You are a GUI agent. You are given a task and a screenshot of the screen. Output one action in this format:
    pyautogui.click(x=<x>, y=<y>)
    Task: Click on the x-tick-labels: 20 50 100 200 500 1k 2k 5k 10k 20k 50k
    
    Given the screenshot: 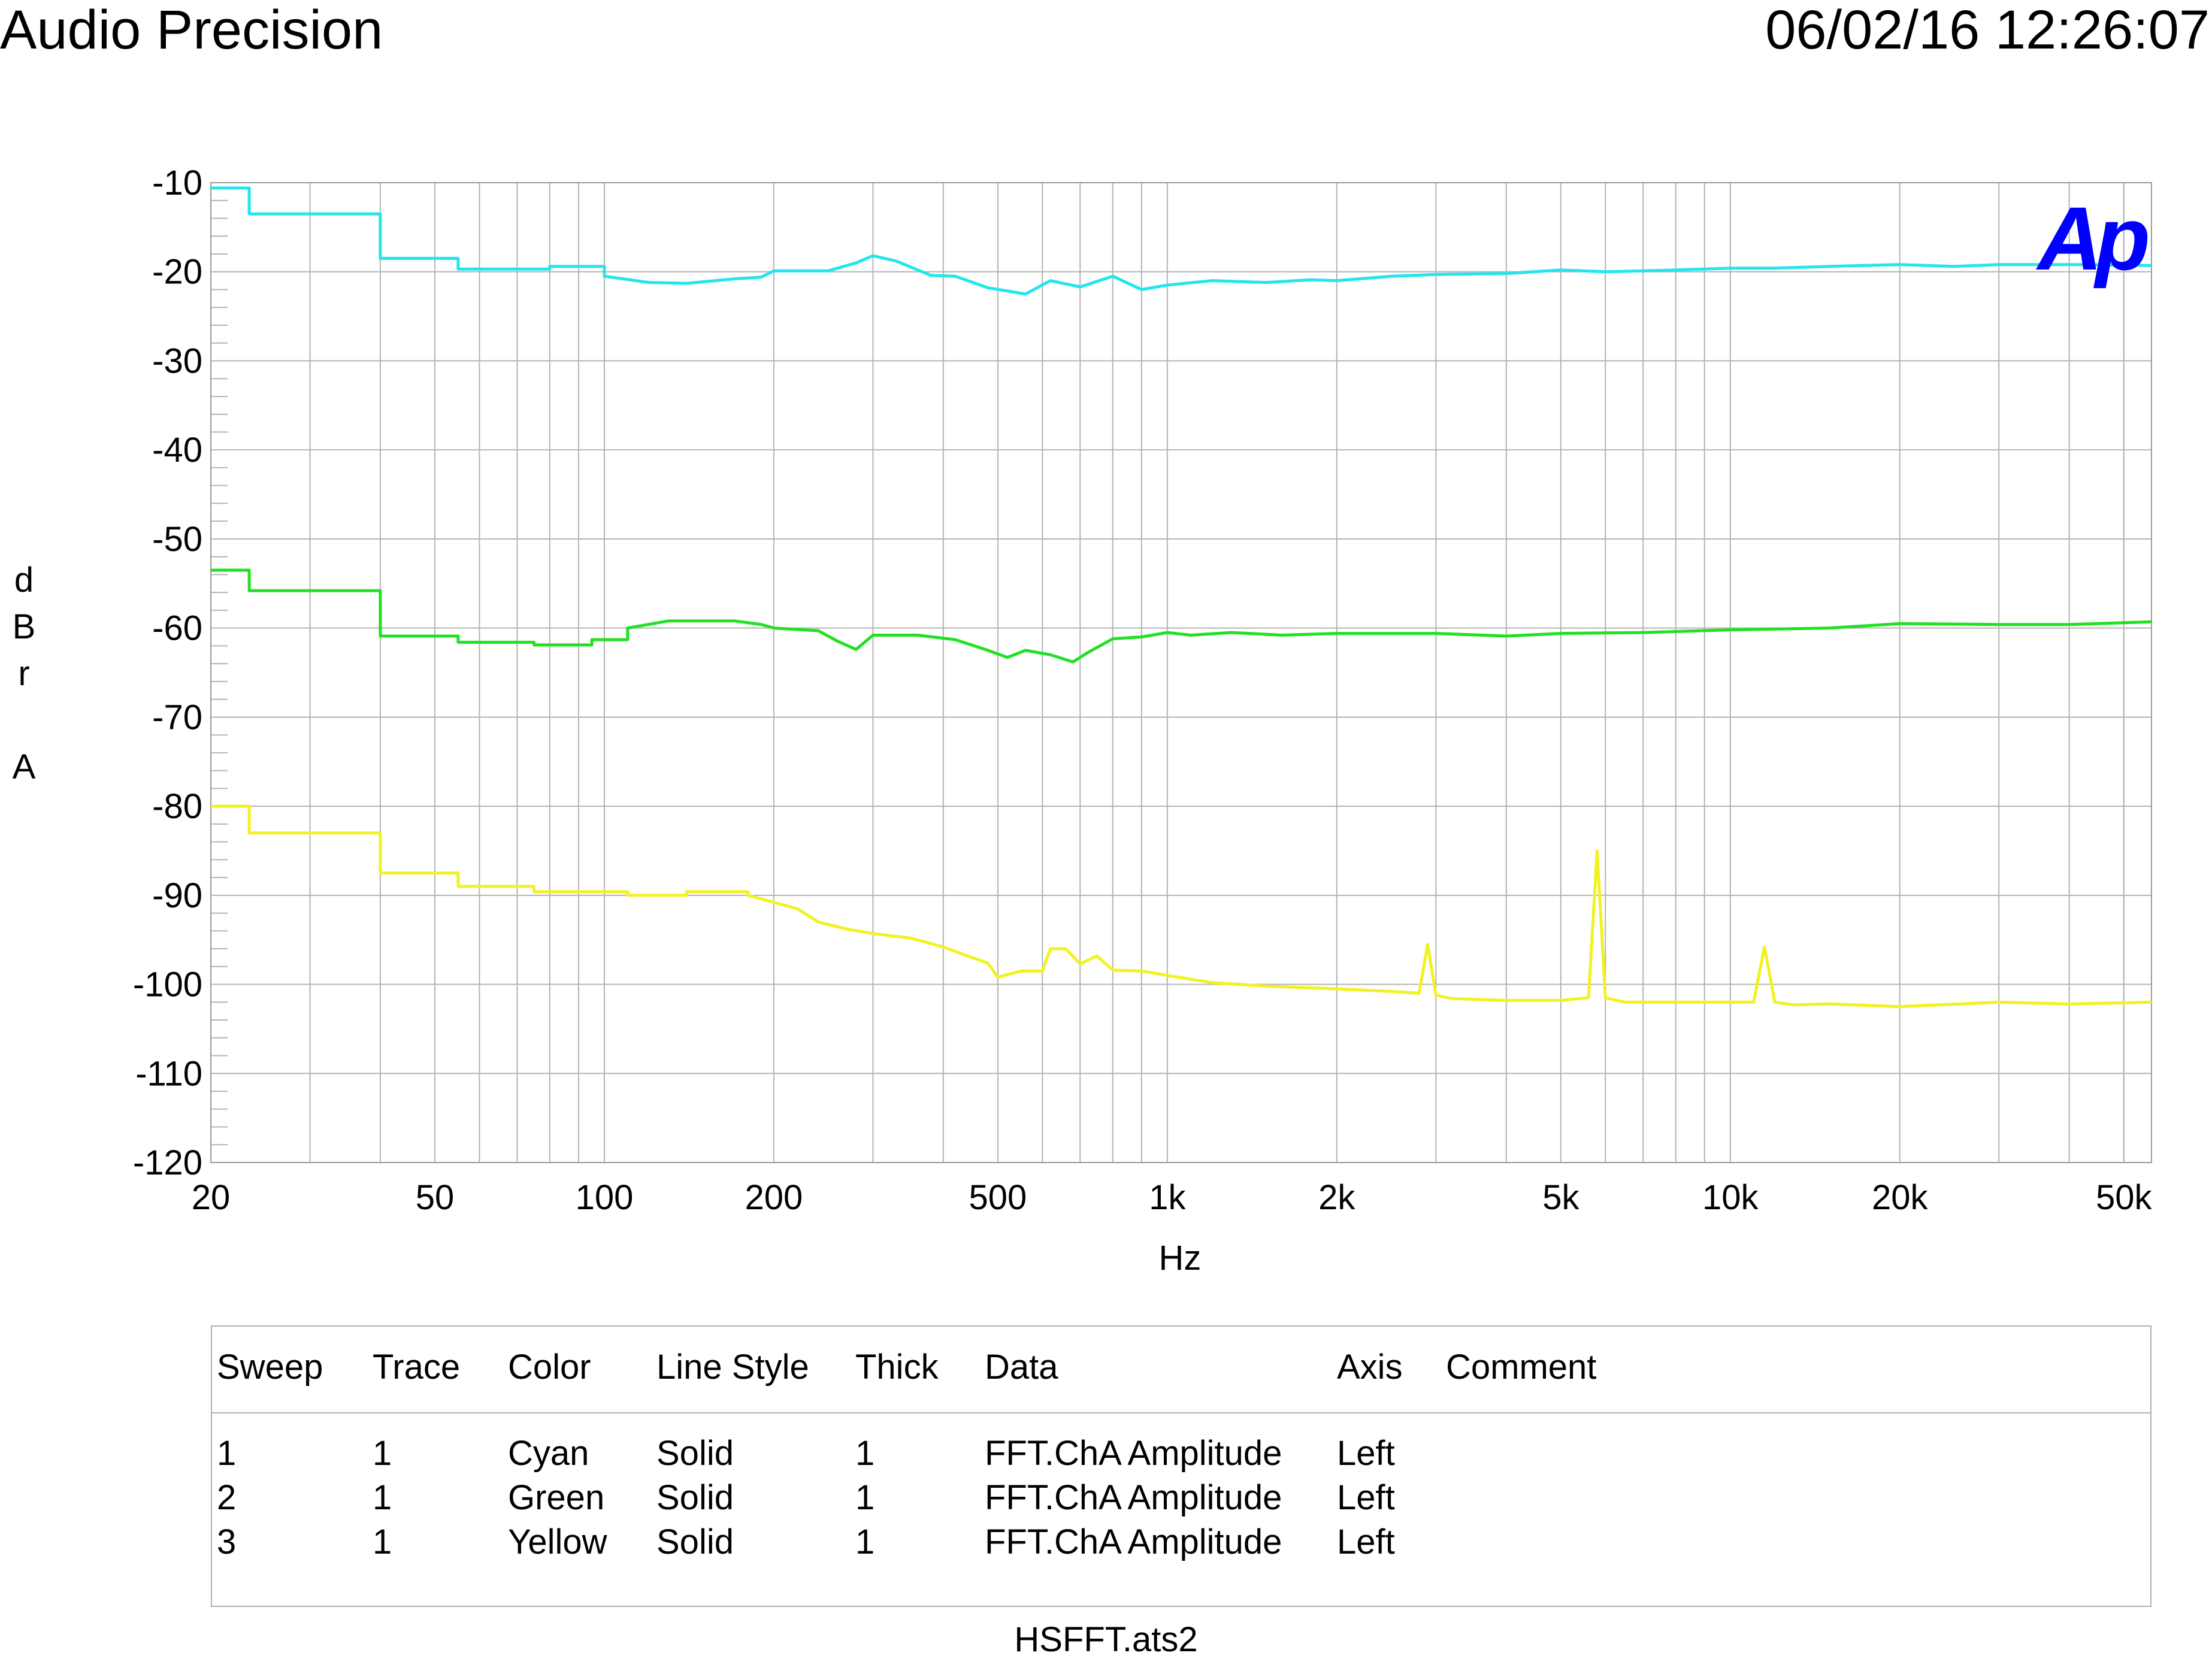 What is the action you would take?
    pyautogui.click(x=1172, y=1197)
    